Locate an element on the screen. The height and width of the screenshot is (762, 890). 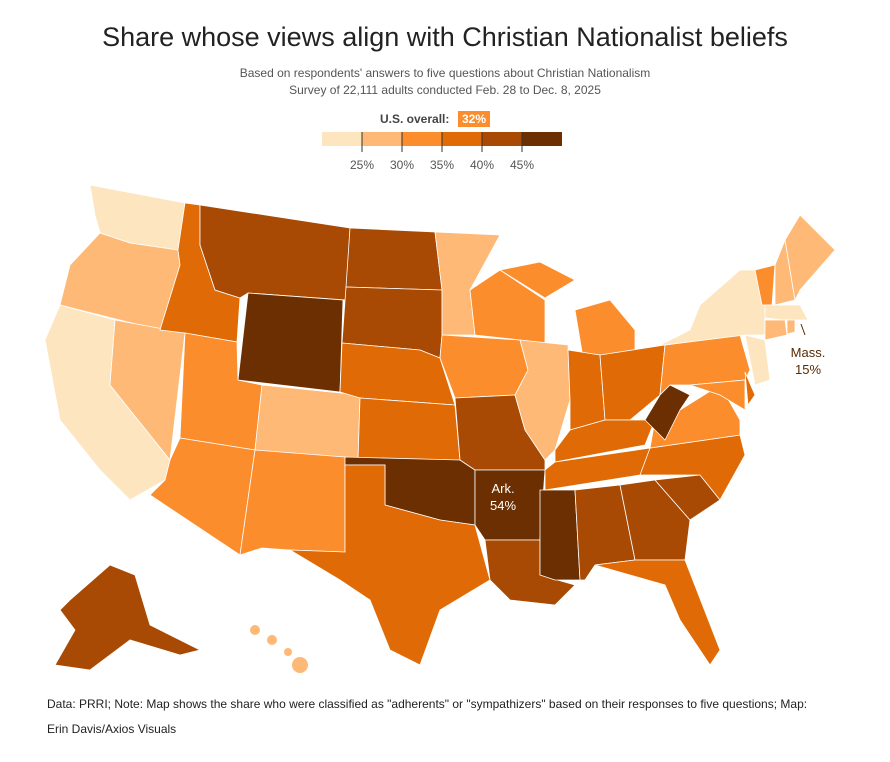
ark-label: Ark. is located at coordinates (502, 488).